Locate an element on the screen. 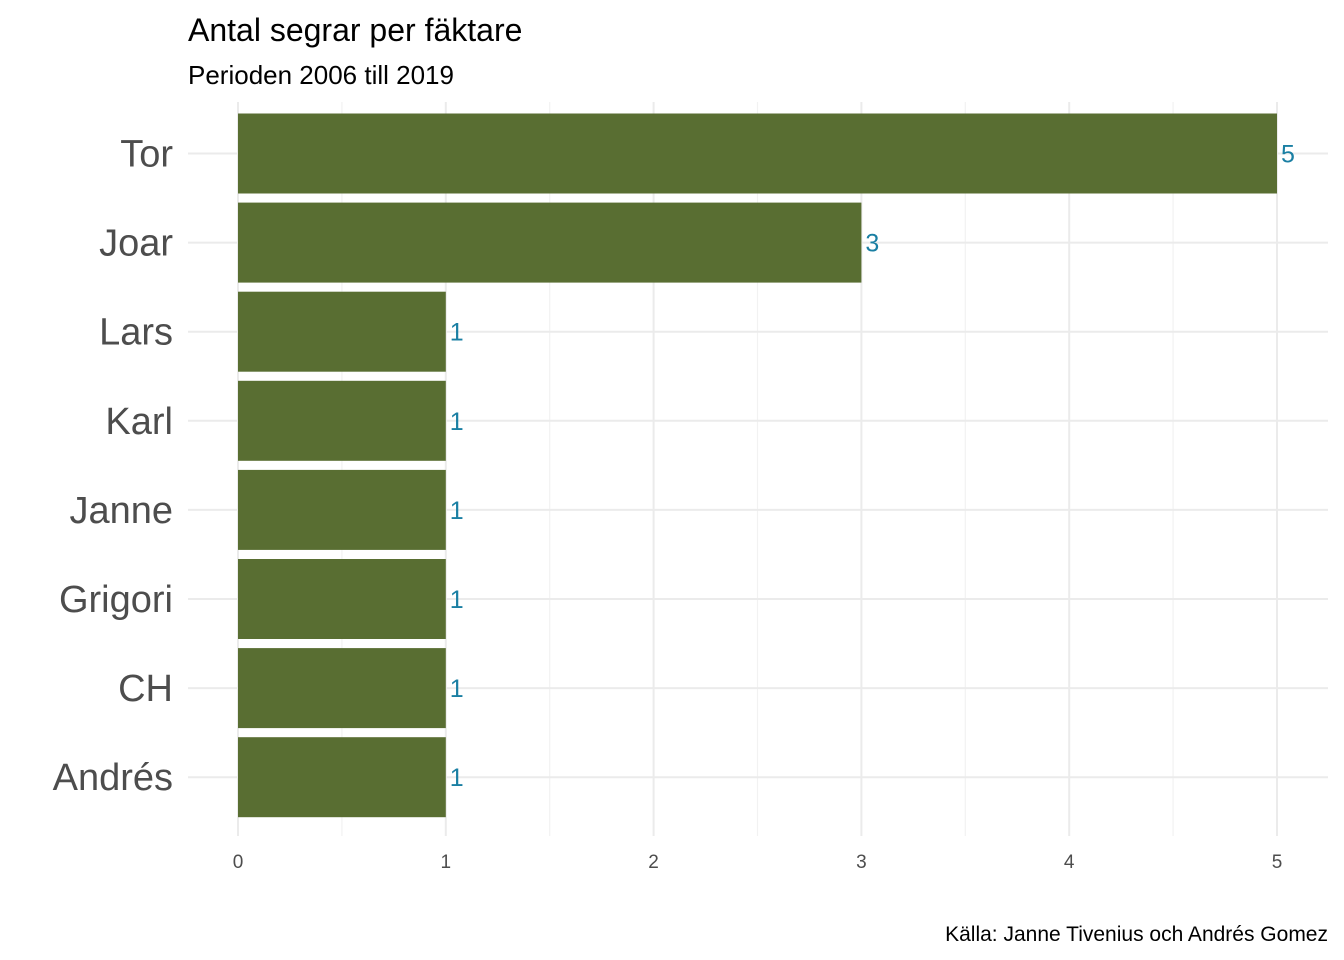 The image size is (1344, 960). x-axis-labels: 0 1 2 3 4 5 is located at coordinates (758, 862).